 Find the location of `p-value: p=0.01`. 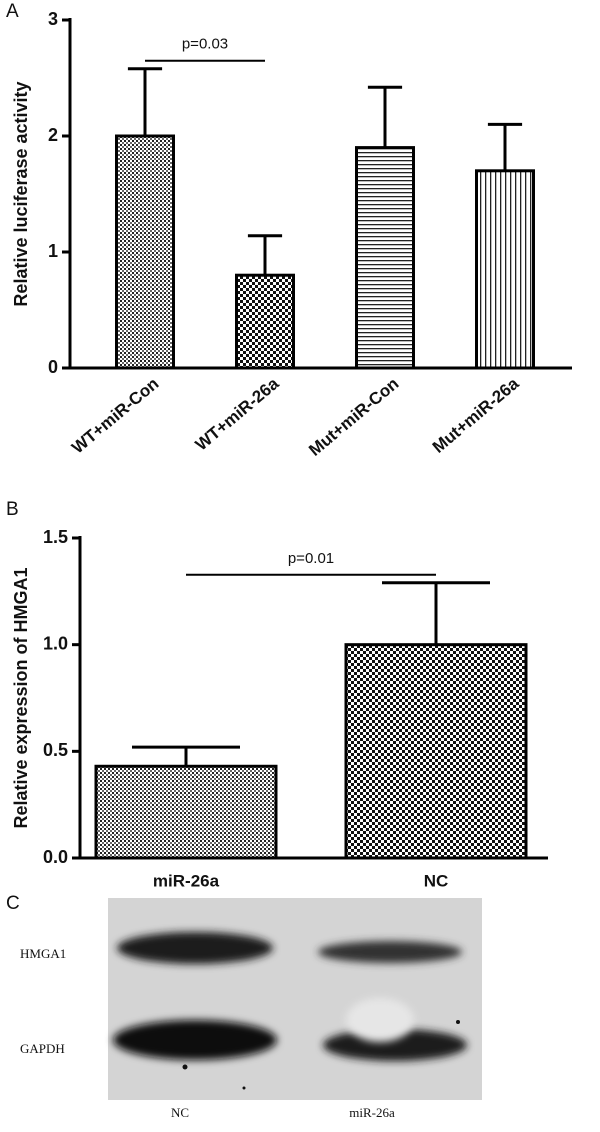

p-value: p=0.01 is located at coordinates (311, 558).